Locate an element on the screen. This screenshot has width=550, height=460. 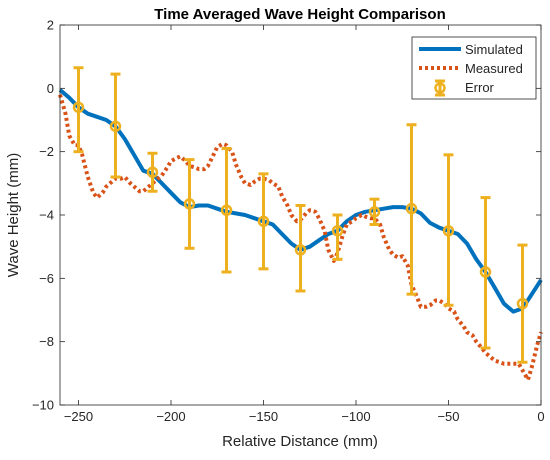
y-tick-label: −4 is located at coordinates (46, 215).